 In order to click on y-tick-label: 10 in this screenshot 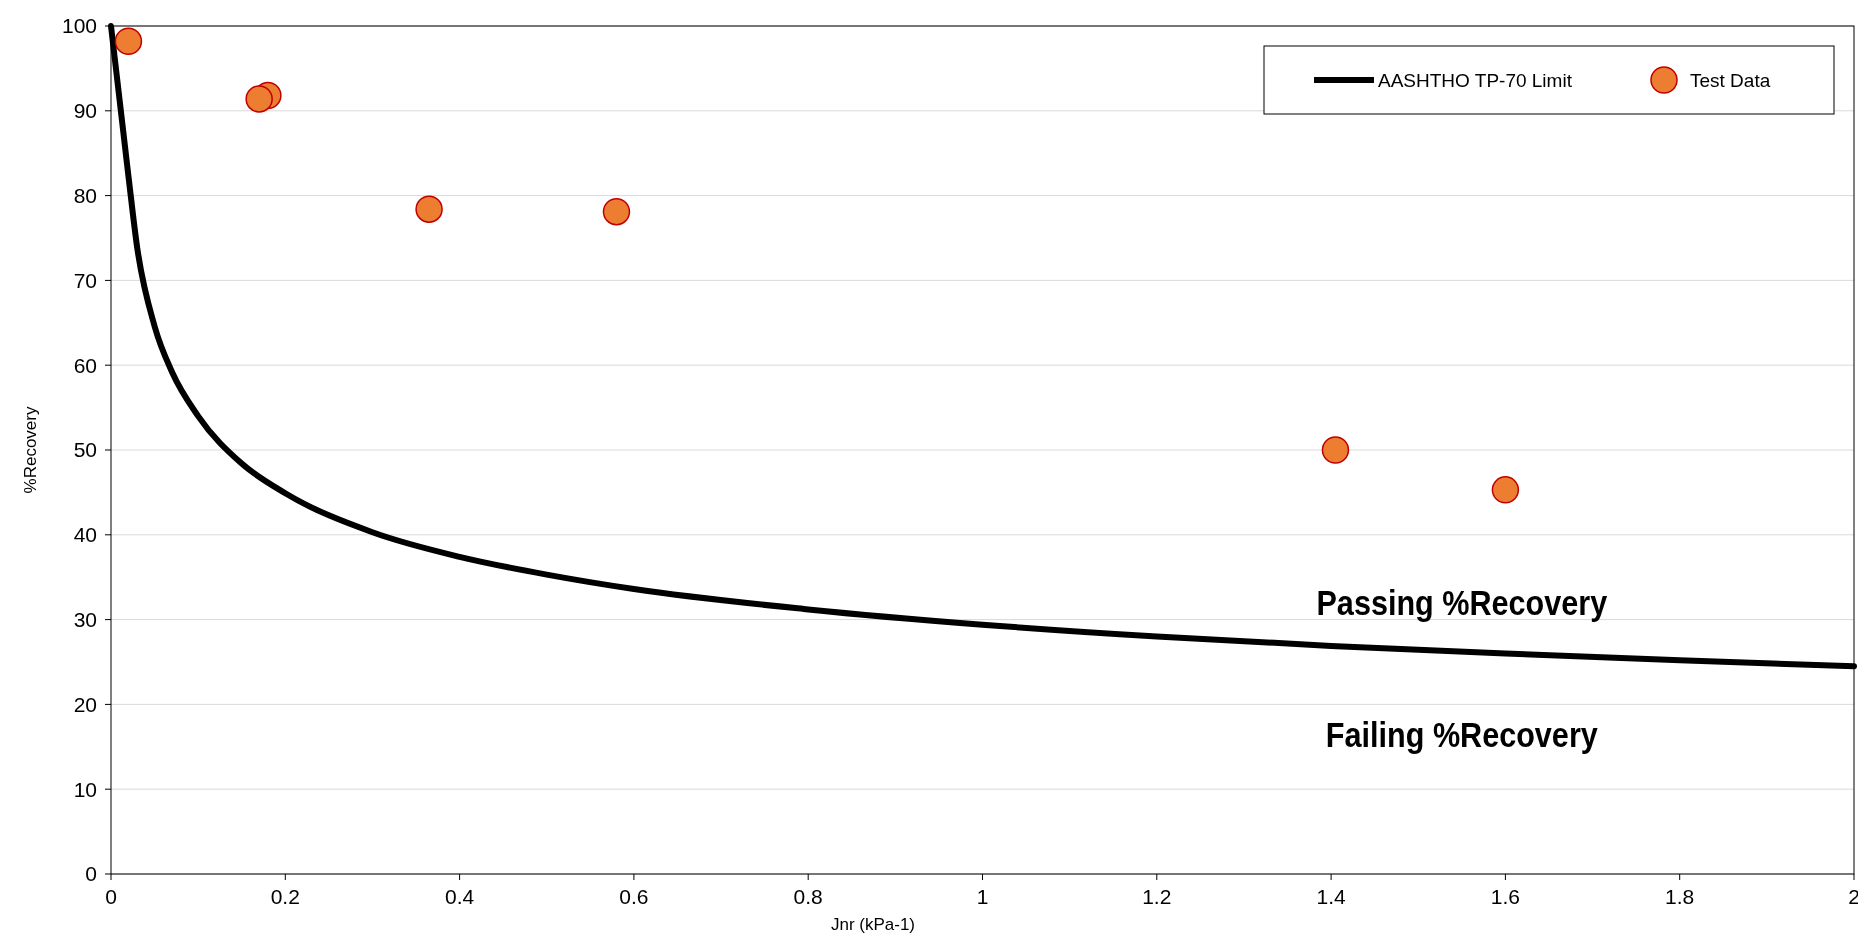, I will do `click(85, 789)`.